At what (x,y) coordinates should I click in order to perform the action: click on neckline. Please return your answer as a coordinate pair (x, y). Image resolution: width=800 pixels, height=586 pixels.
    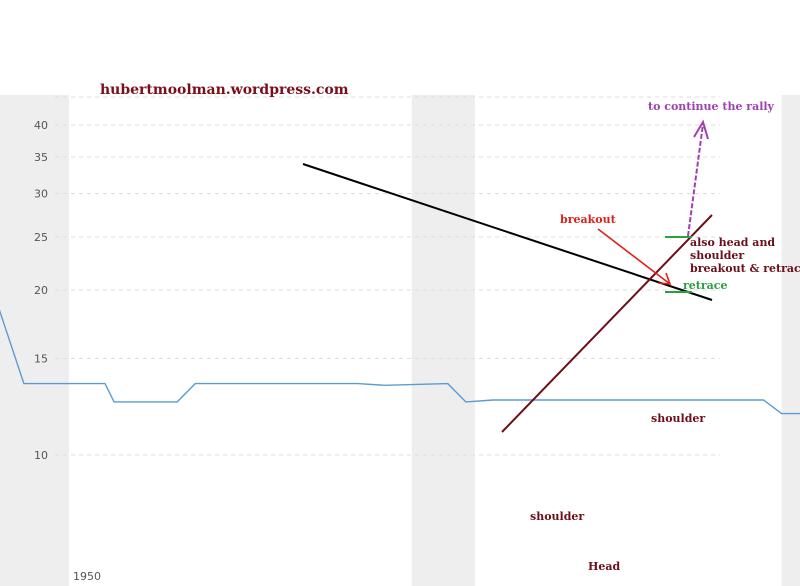
    Looking at the image, I should click on (607, 323).